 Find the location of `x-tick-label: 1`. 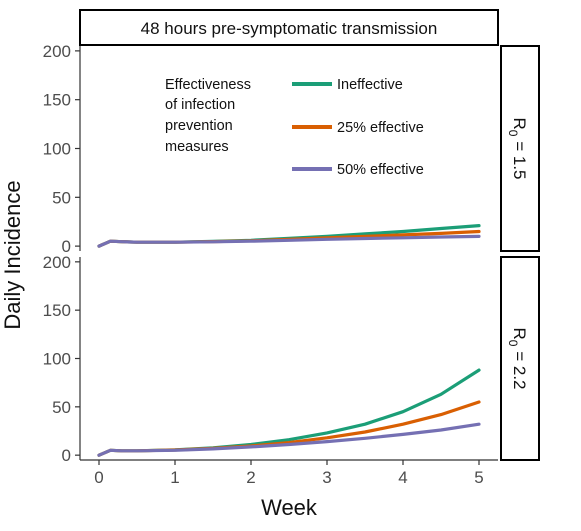

x-tick-label: 1 is located at coordinates (174, 477).